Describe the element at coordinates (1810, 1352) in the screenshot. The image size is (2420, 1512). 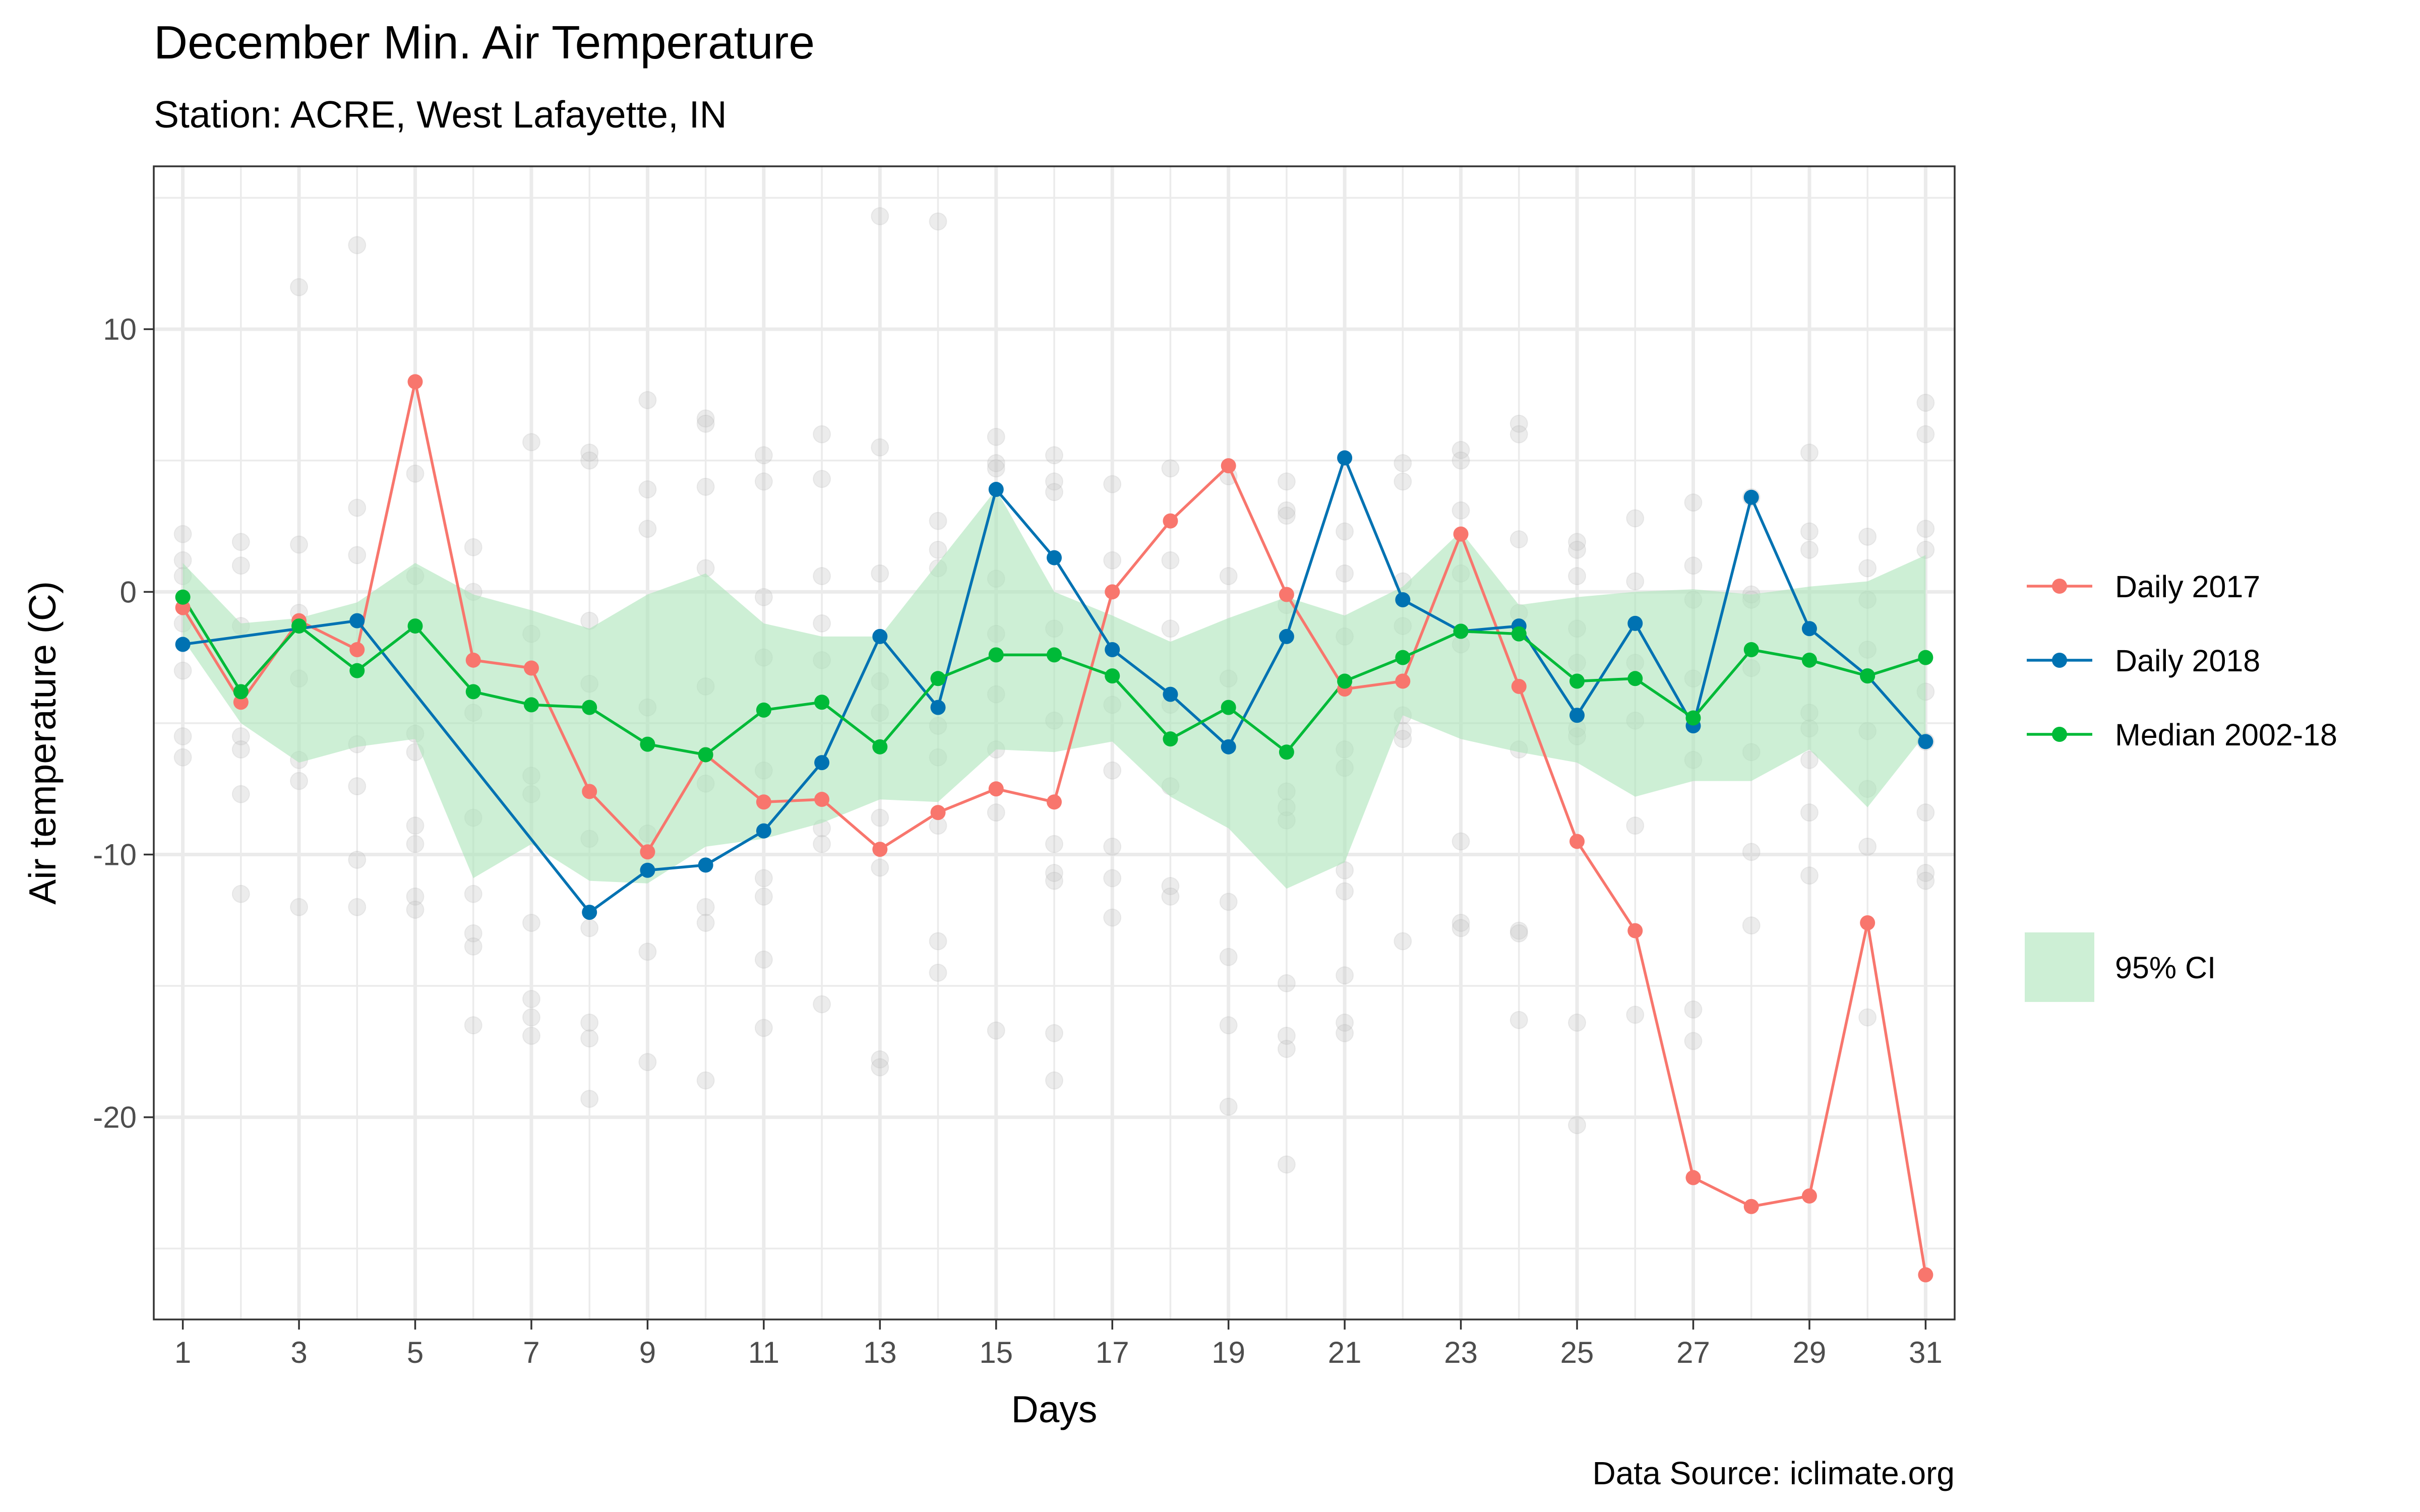
I see `x-tick-label: 29` at that location.